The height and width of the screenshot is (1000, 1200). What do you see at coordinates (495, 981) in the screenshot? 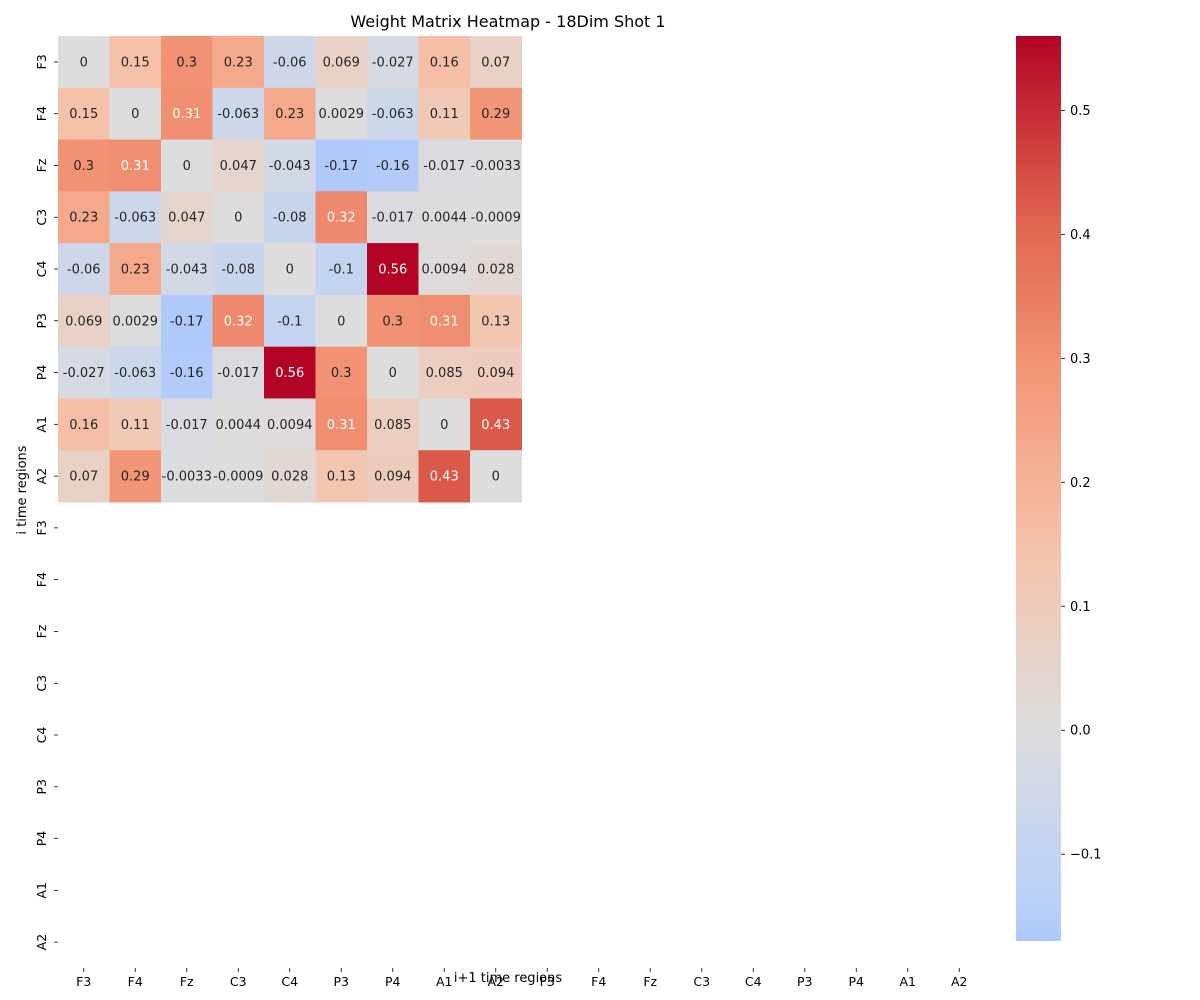
I see `x-tick-label: A2` at bounding box center [495, 981].